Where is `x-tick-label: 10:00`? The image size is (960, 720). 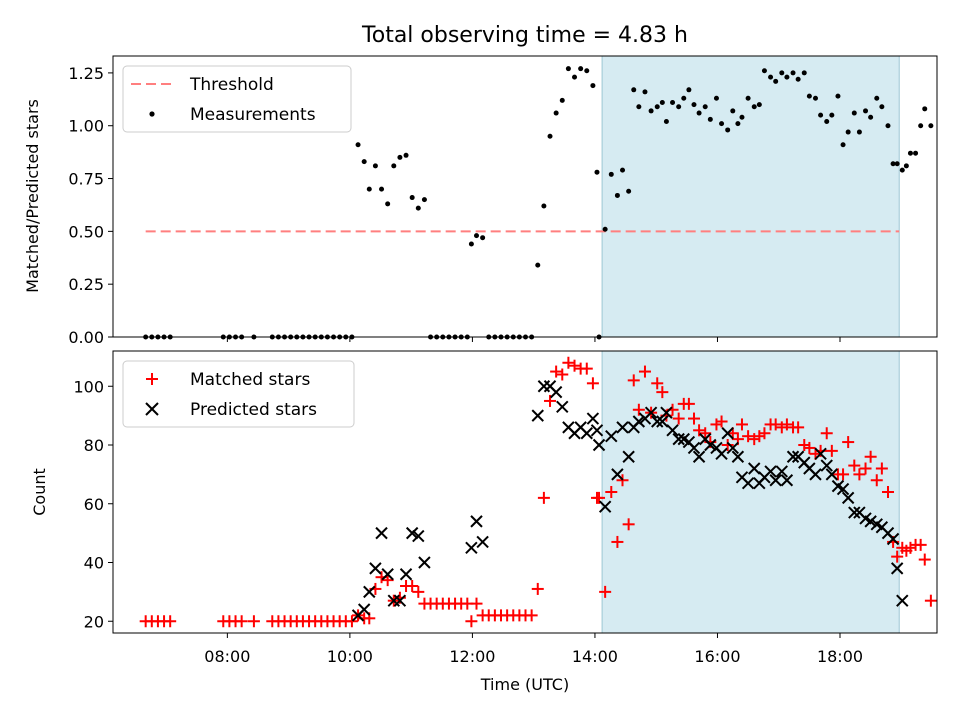
x-tick-label: 10:00 is located at coordinates (350, 656).